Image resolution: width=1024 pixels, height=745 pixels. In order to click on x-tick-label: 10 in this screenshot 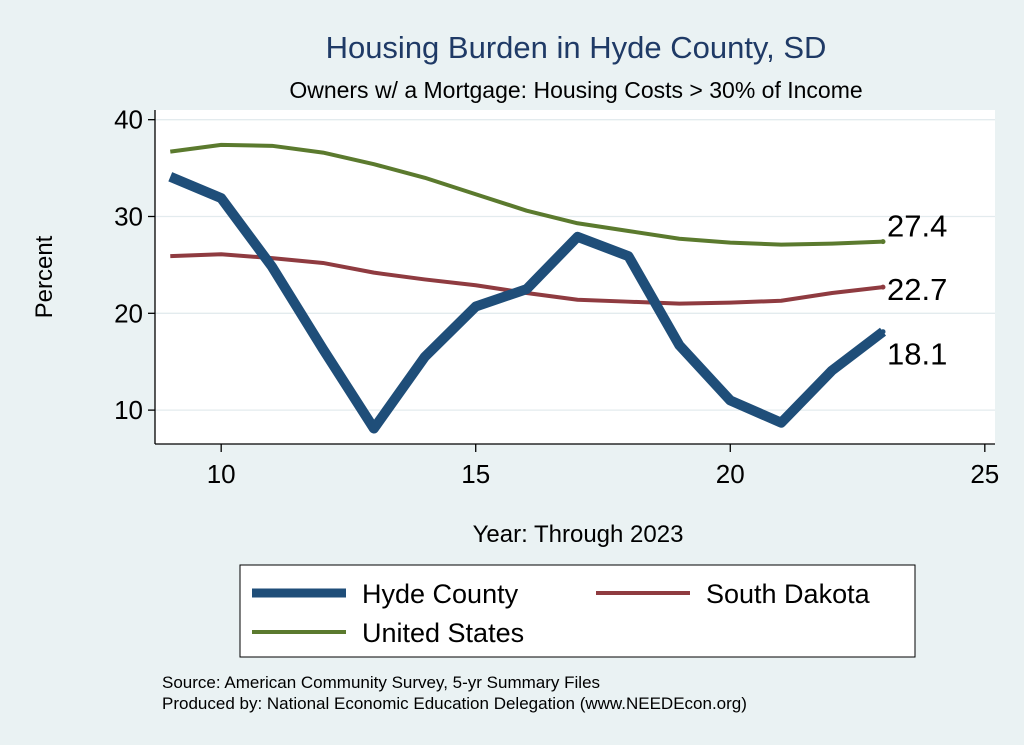, I will do `click(221, 474)`.